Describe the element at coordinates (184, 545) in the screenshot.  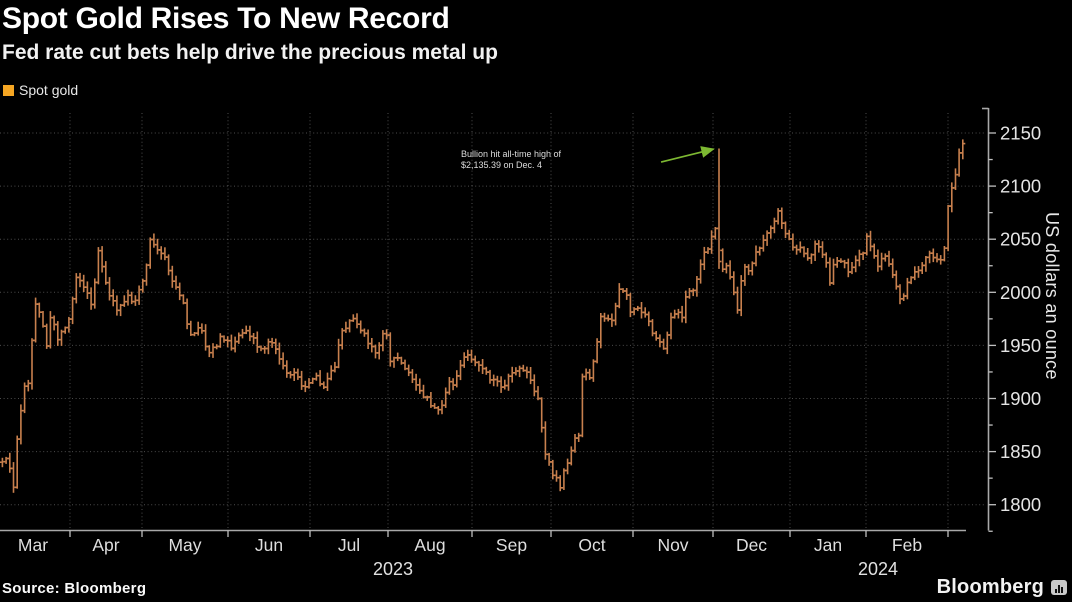
I see `x-tick-label: May` at that location.